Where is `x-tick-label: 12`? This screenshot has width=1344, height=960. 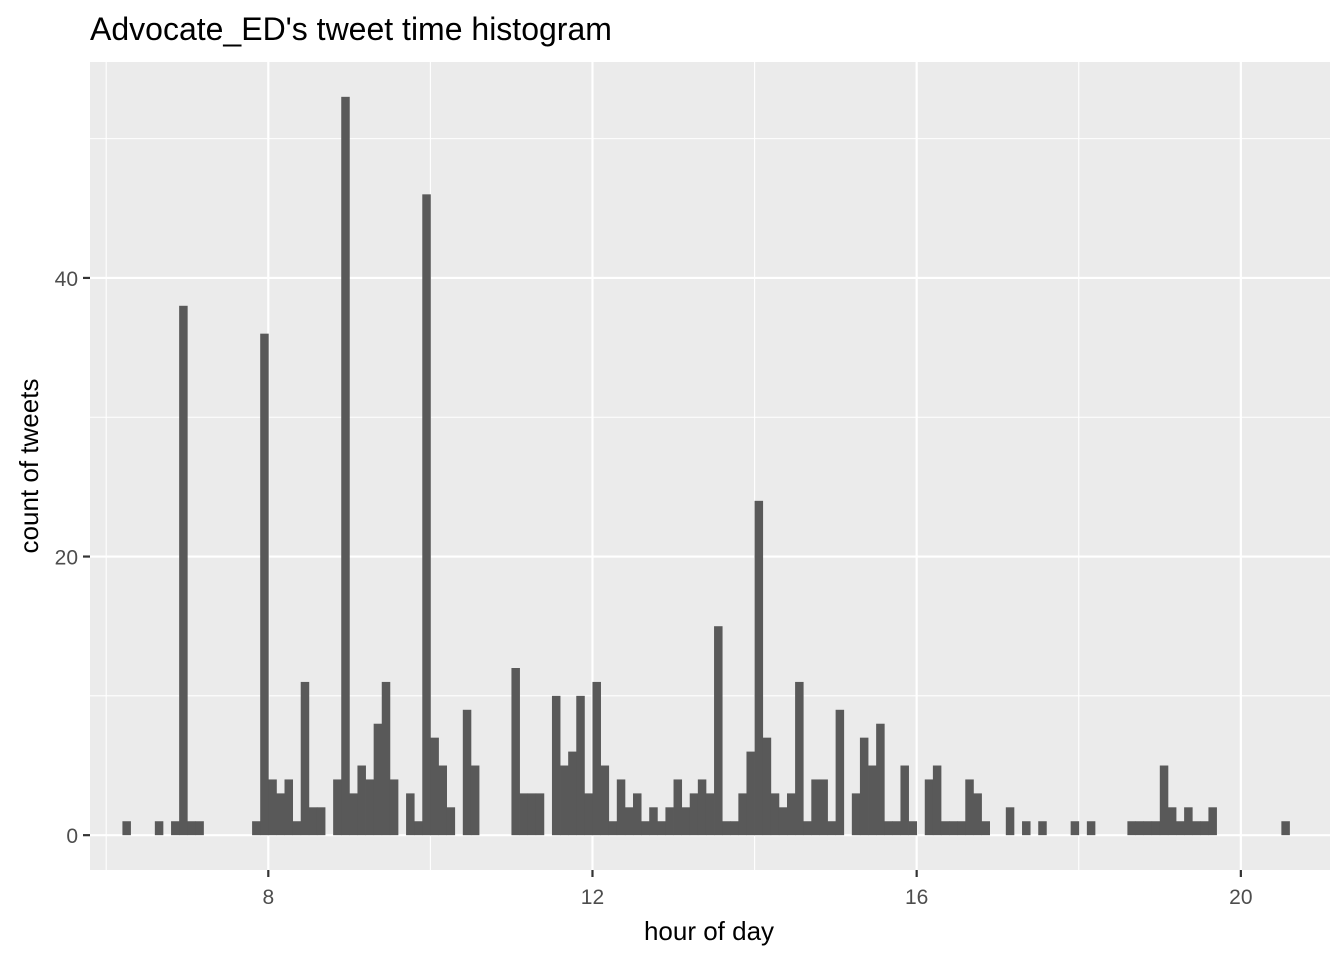
x-tick-label: 12 is located at coordinates (592, 897).